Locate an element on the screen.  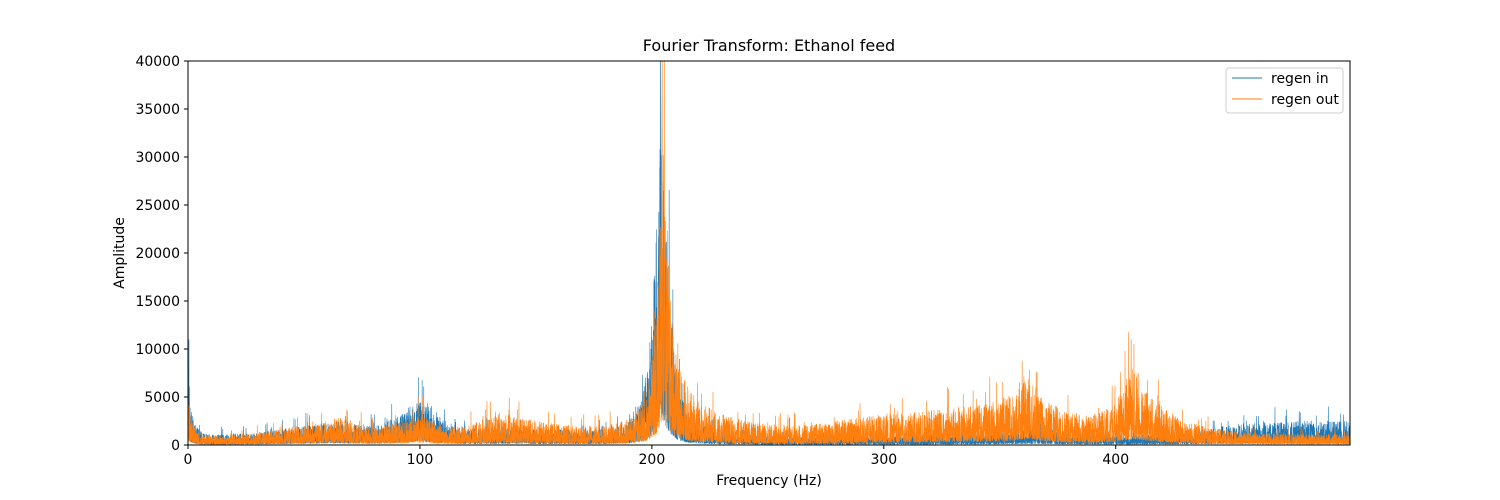
x-tick-label: 300 is located at coordinates (883, 460).